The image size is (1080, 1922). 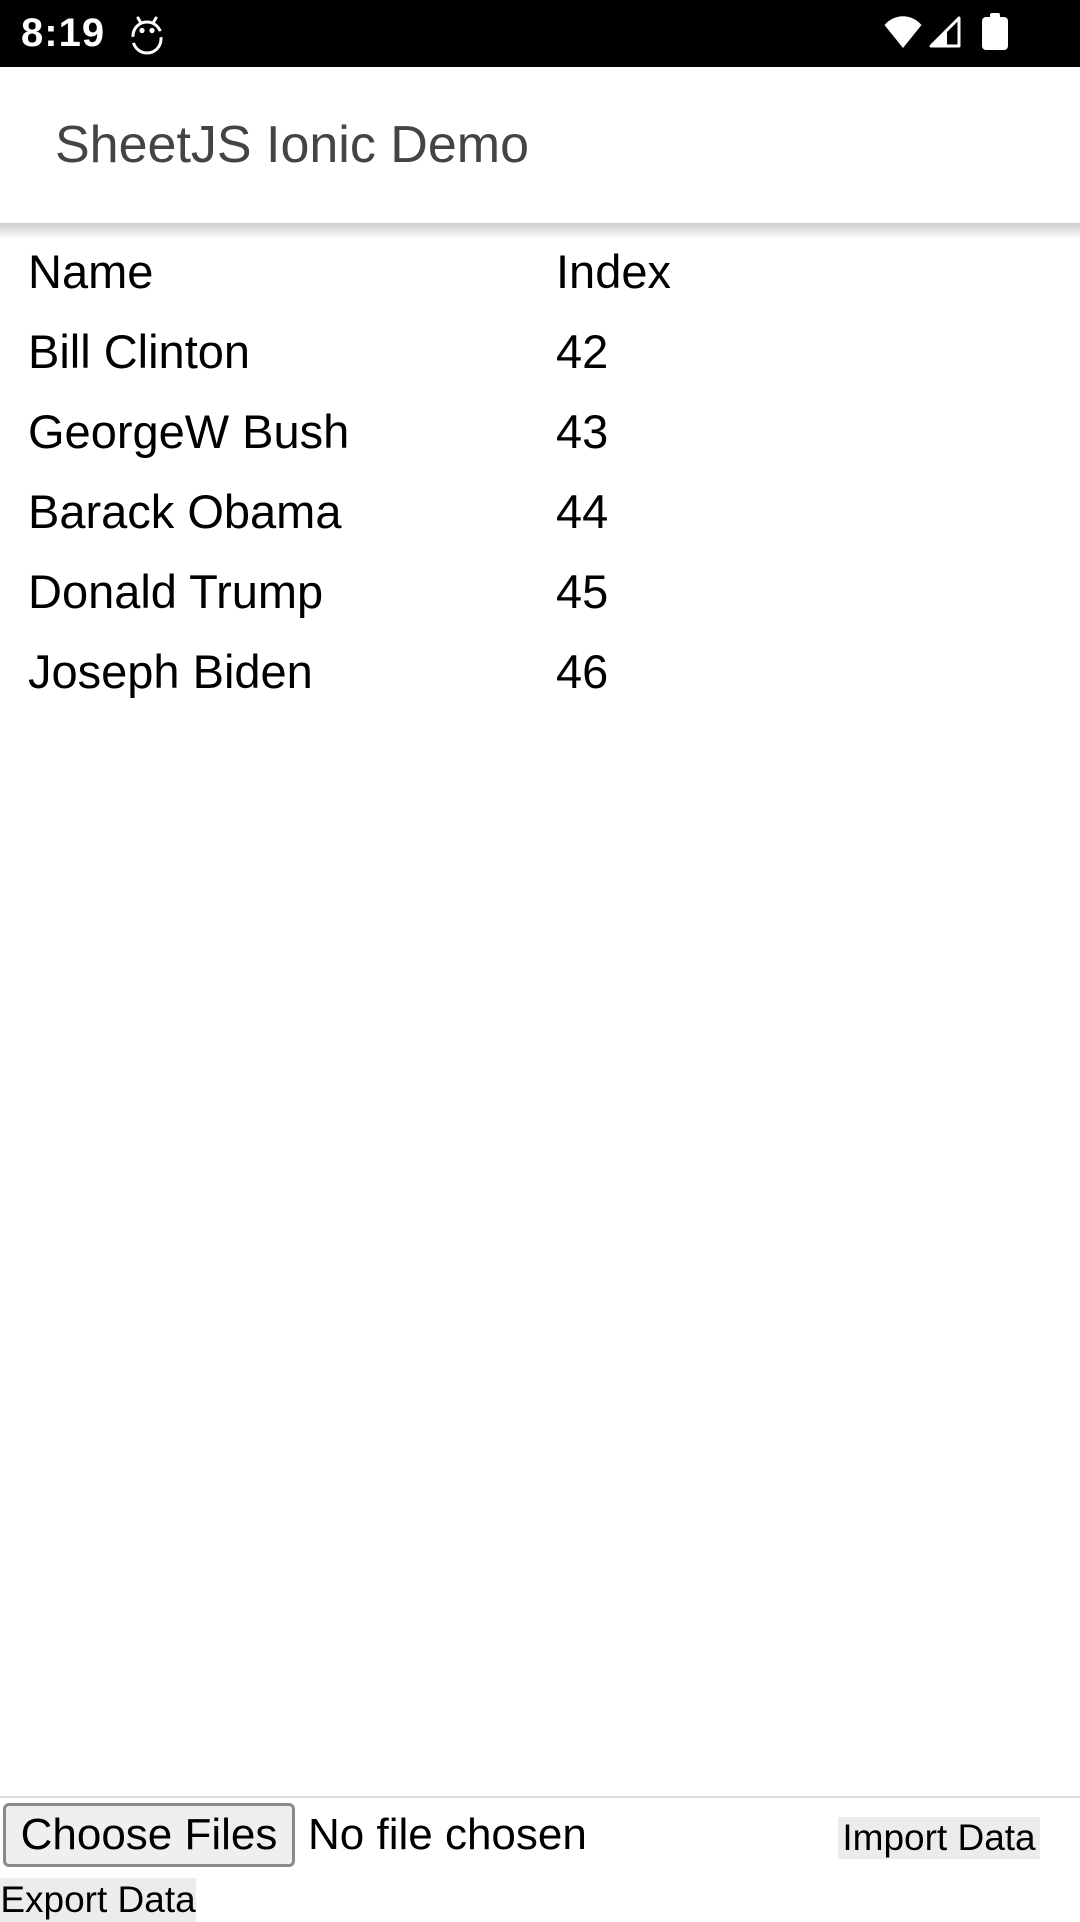 What do you see at coordinates (170, 671) in the screenshot?
I see `cell-name: Joseph Biden` at bounding box center [170, 671].